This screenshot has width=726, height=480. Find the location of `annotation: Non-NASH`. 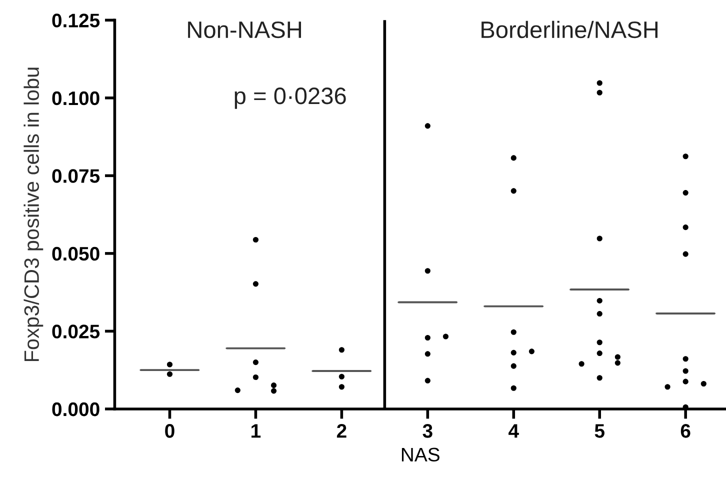

annotation: Non-NASH is located at coordinates (244, 29).